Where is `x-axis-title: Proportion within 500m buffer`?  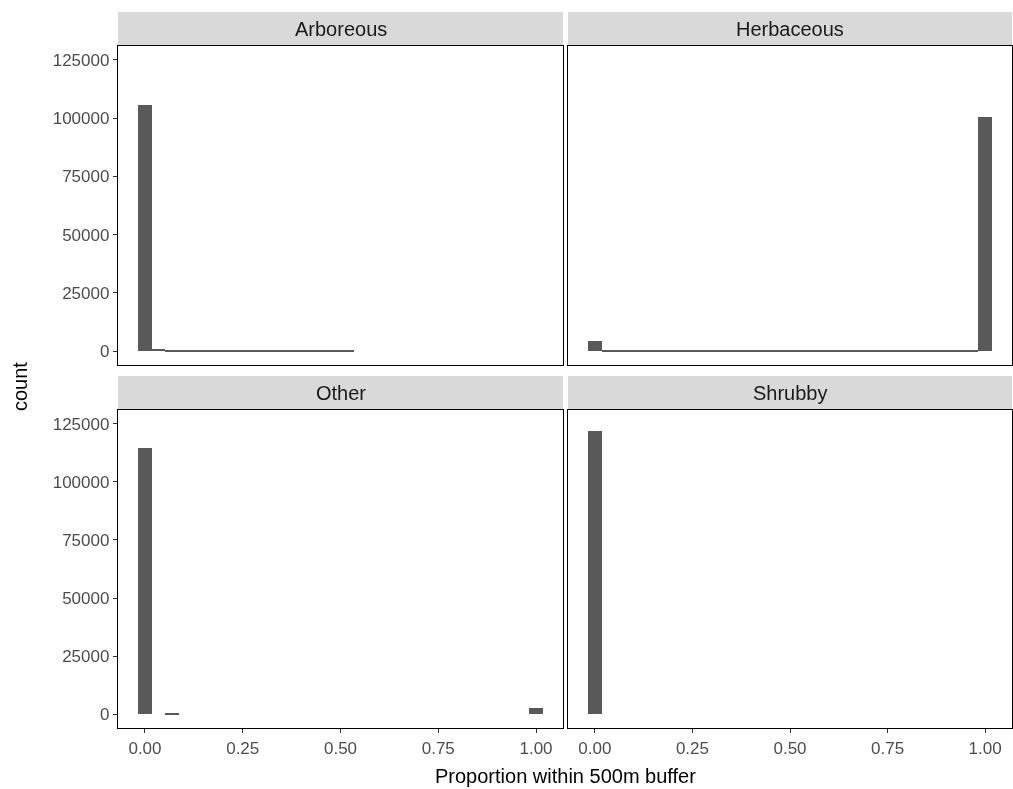
x-axis-title: Proportion within 500m buffer is located at coordinates (566, 776).